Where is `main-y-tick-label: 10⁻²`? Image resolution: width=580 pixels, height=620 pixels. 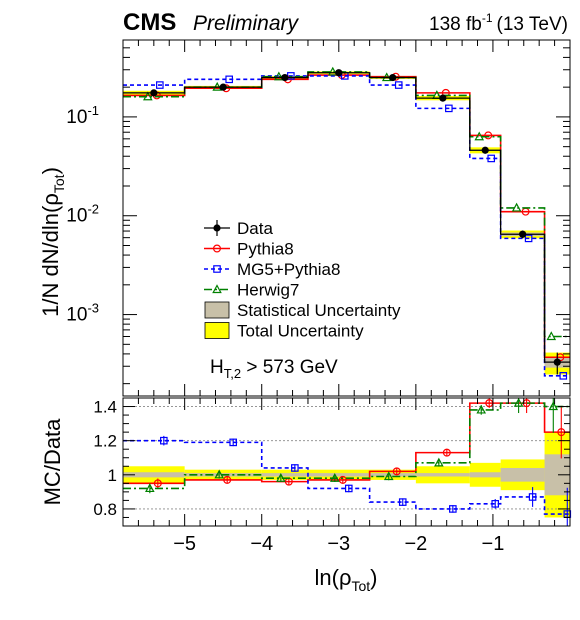
main-y-tick-label: 10⁻² is located at coordinates (82, 214).